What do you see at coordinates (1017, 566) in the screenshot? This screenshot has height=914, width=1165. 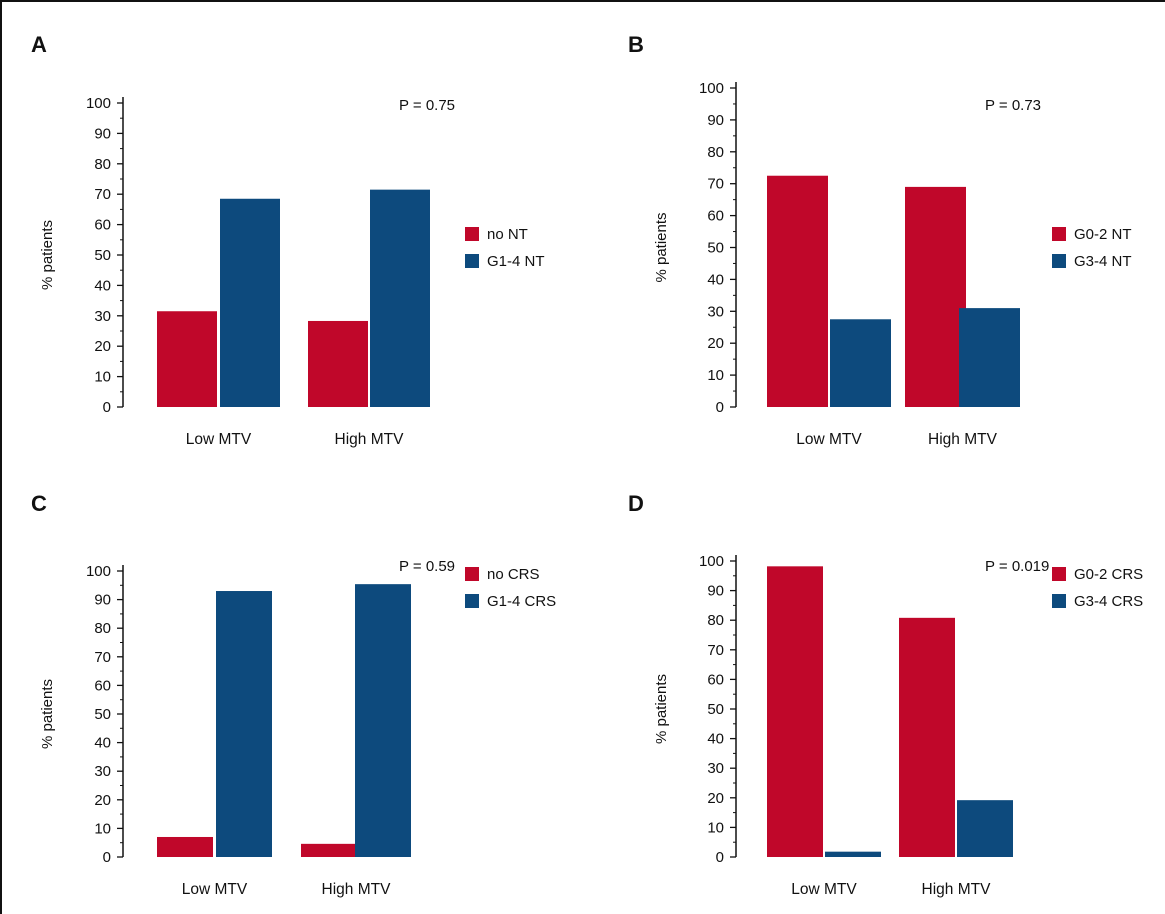 I see `p-value-label: P = 0.019` at bounding box center [1017, 566].